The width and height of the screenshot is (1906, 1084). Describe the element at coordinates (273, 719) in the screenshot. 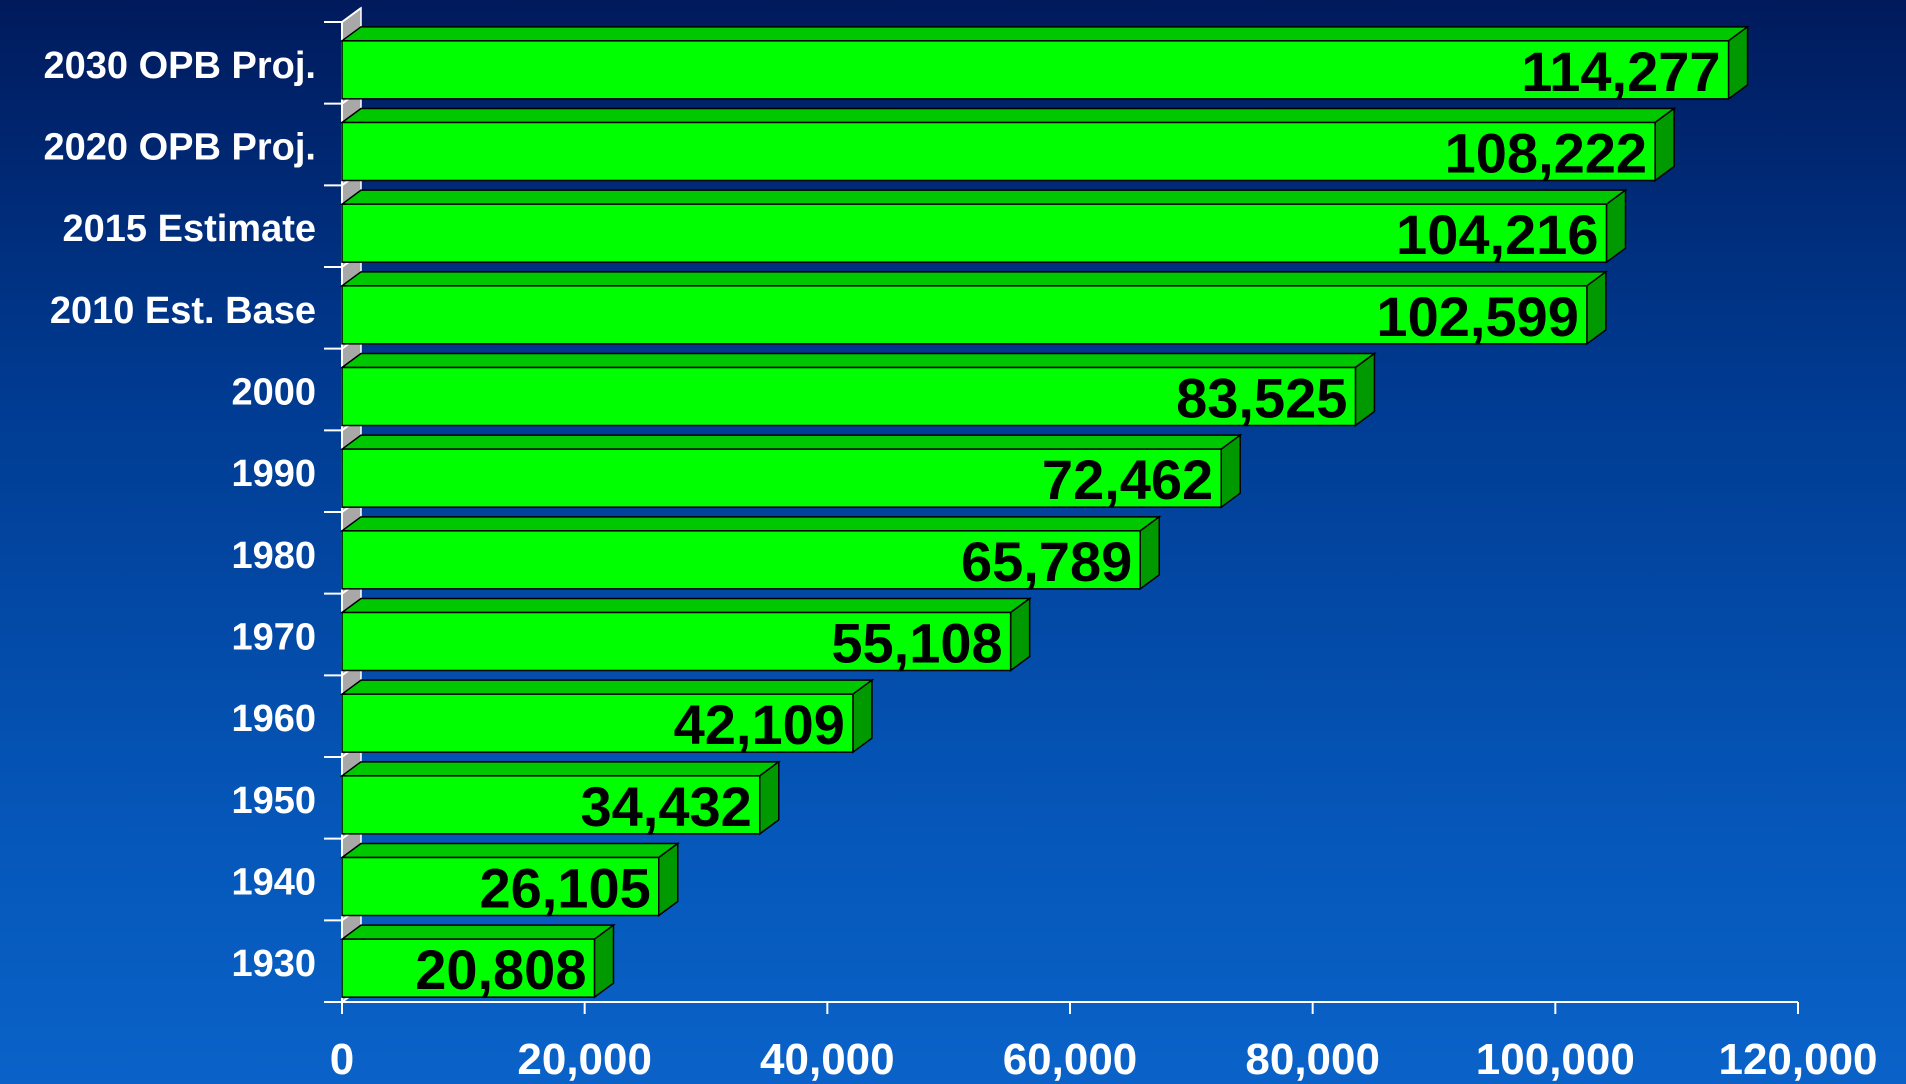

I see `category-label: 1960` at that location.